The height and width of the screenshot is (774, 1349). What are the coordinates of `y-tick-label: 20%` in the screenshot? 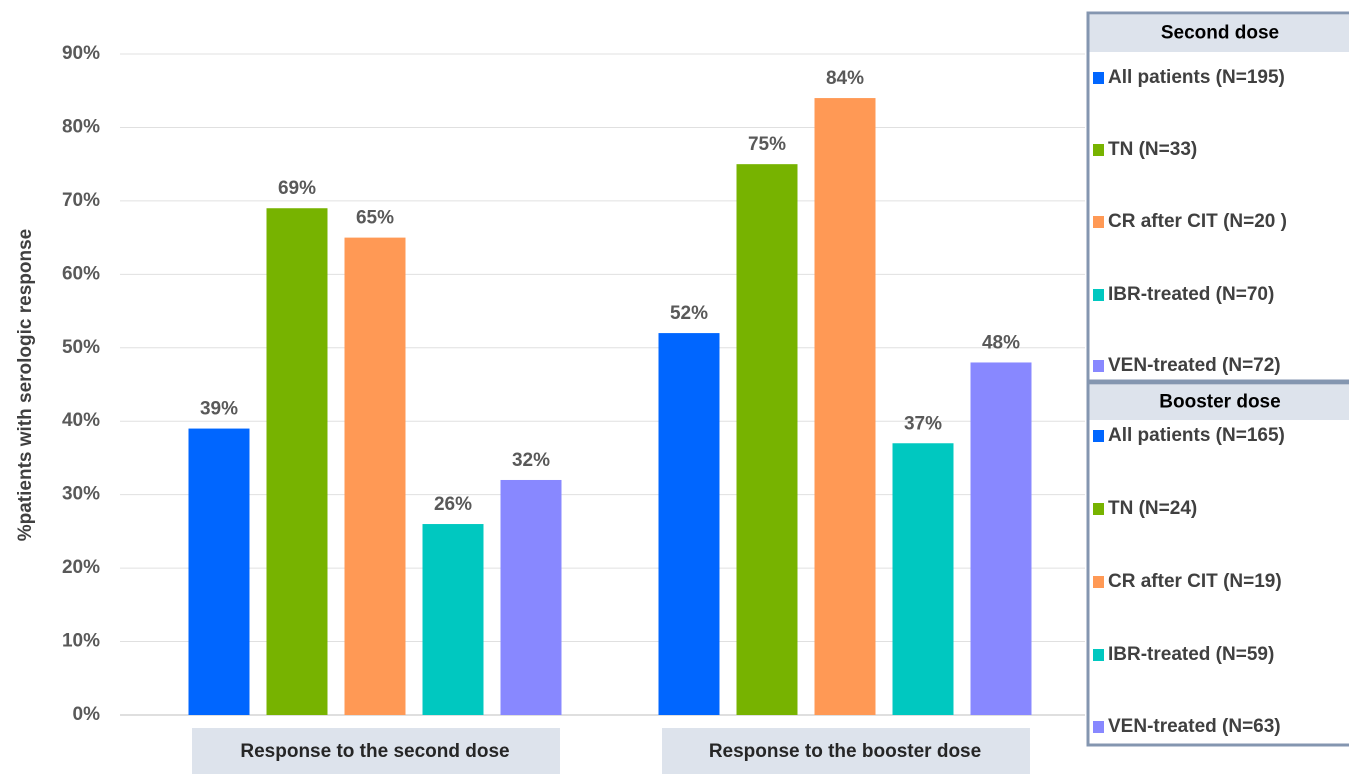 It's located at (81, 567).